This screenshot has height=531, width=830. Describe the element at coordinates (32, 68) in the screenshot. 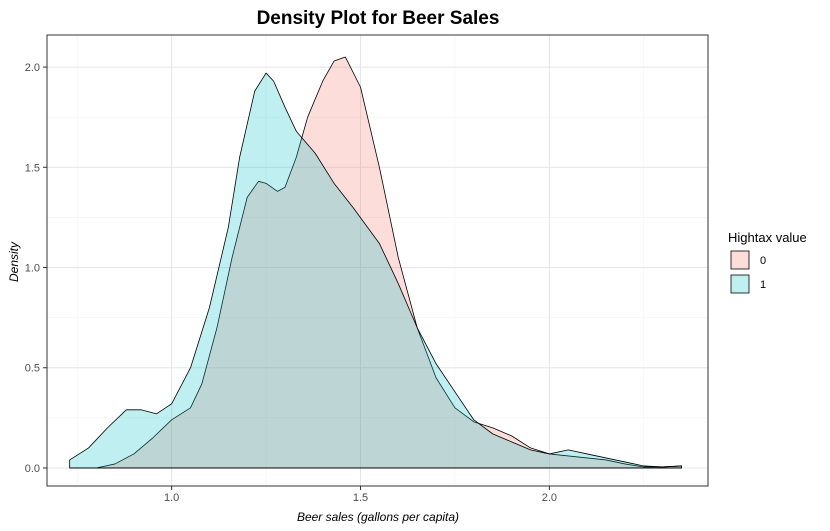

I see `y-tick-label: 2.0` at that location.